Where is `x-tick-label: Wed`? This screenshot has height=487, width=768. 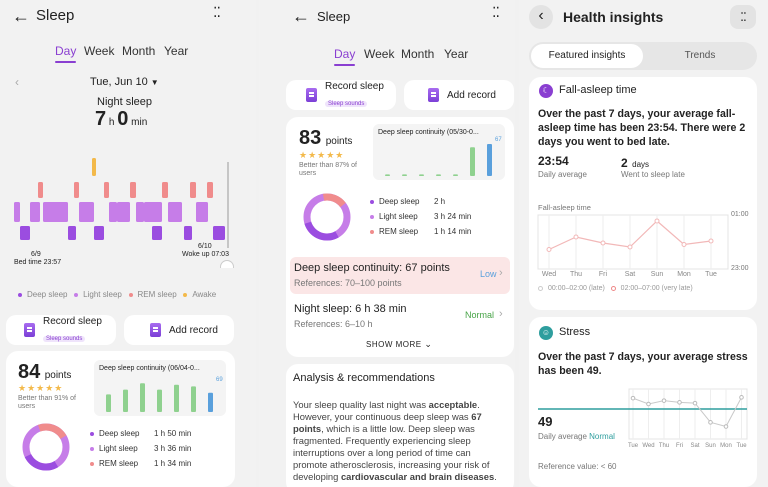 x-tick-label: Wed is located at coordinates (648, 446).